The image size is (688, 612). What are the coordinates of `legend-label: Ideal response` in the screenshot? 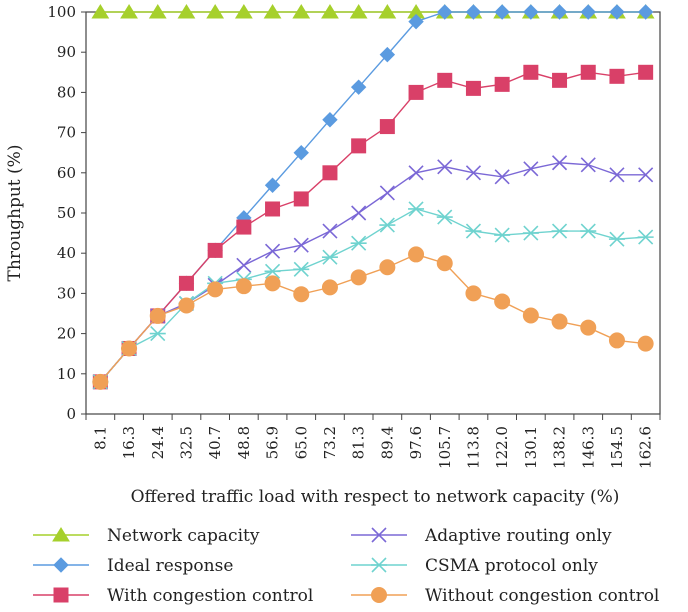 It's located at (170, 566).